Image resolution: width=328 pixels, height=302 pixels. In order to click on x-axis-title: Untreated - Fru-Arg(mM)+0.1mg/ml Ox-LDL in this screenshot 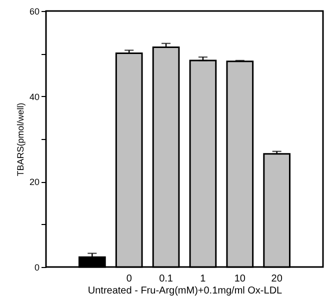, I will do `click(185, 291)`.